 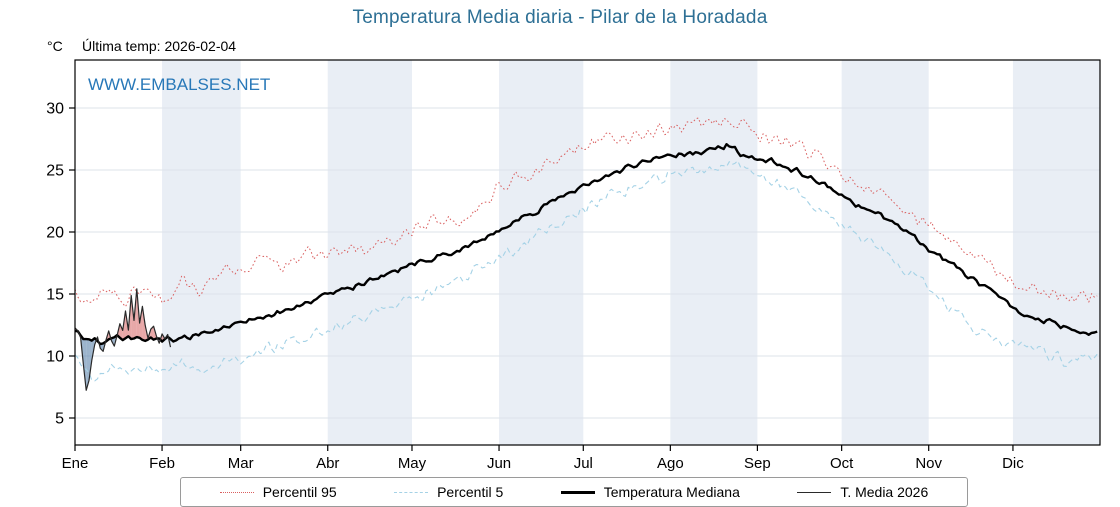 What do you see at coordinates (55, 233) in the screenshot?
I see `y-tick-label: 20` at bounding box center [55, 233].